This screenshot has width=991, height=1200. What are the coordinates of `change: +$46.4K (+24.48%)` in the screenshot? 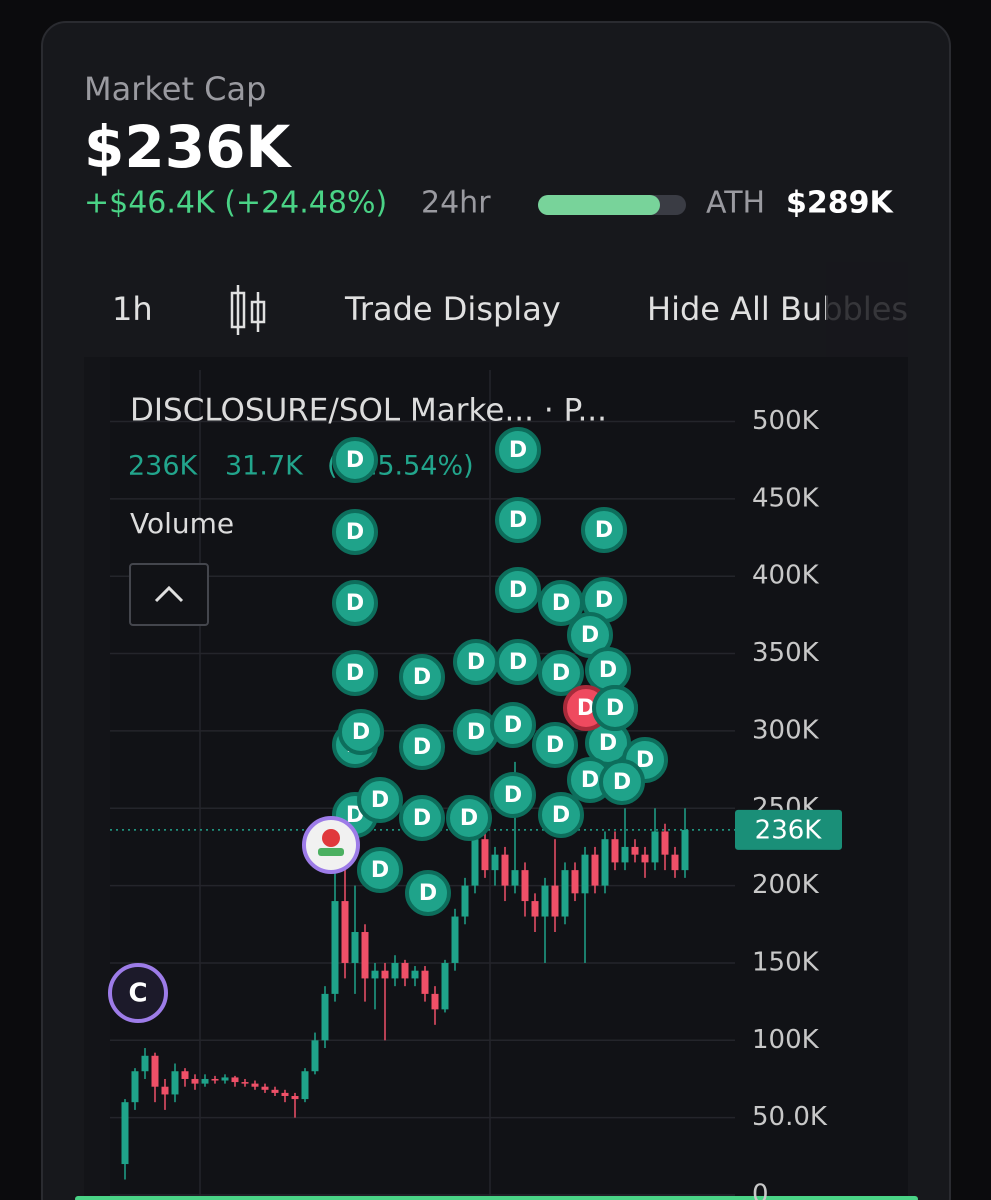 It's located at (235, 203).